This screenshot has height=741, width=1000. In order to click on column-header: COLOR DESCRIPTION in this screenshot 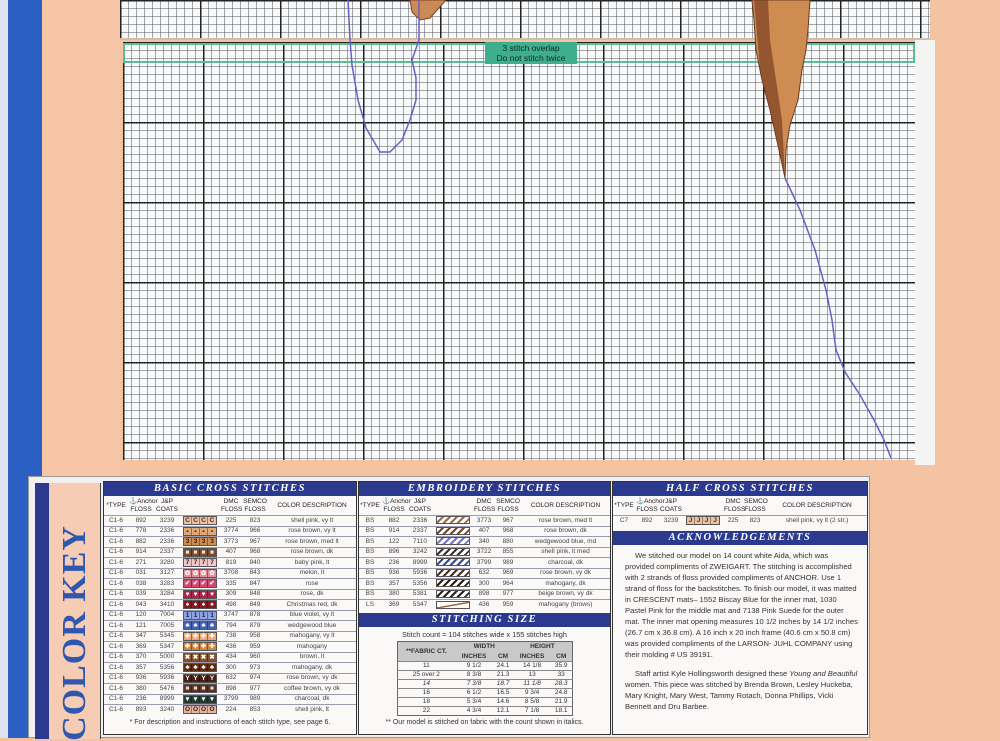, I will do `click(565, 505)`.